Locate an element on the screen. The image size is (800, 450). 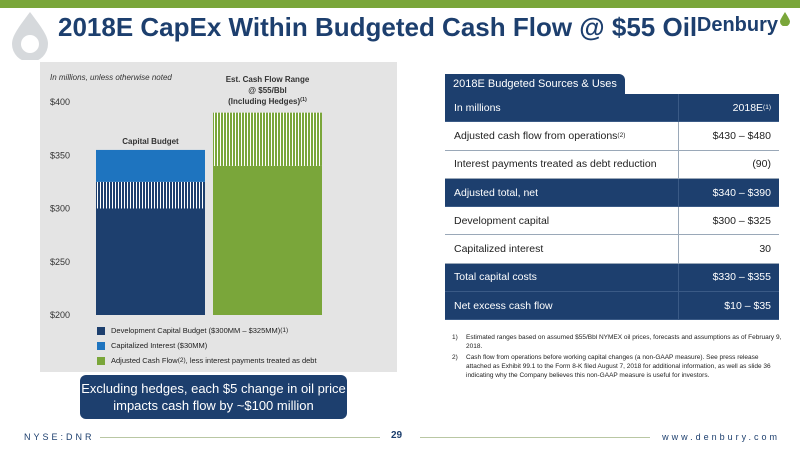
bar-label-cash-flow-range: @ $55/Bbl is located at coordinates (267, 90).